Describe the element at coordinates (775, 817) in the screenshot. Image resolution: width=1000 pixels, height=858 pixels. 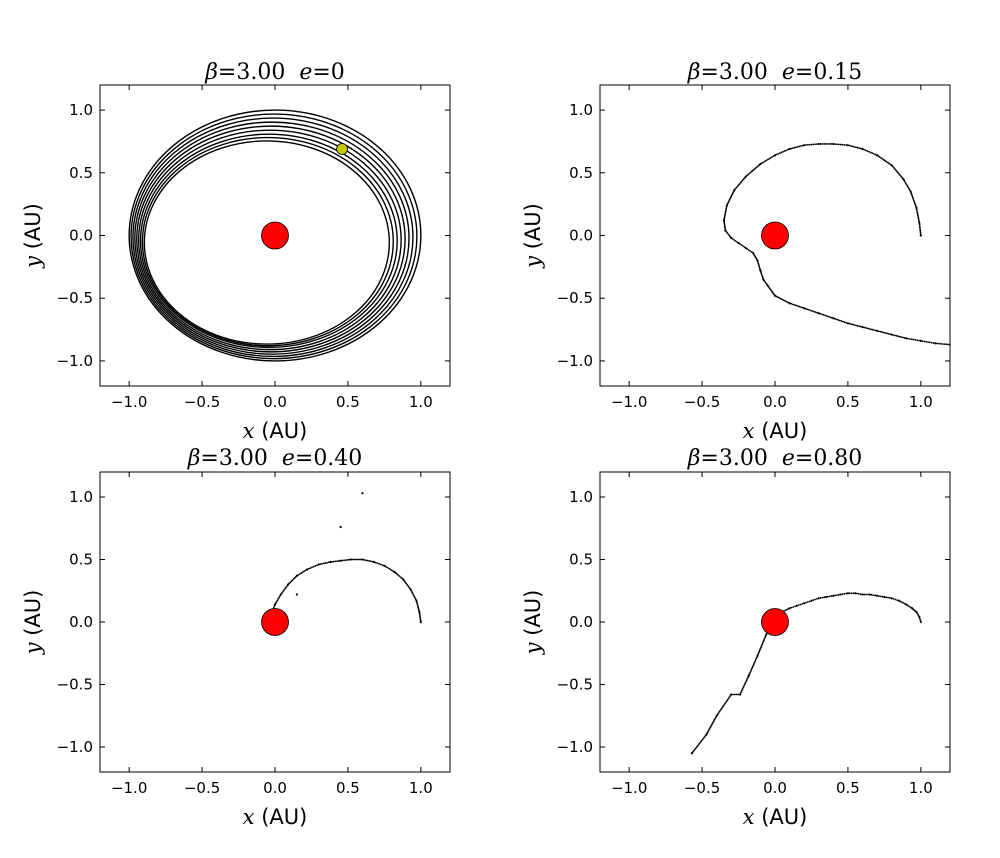
I see `subplot-4-xlabel: x (AU)` at that location.